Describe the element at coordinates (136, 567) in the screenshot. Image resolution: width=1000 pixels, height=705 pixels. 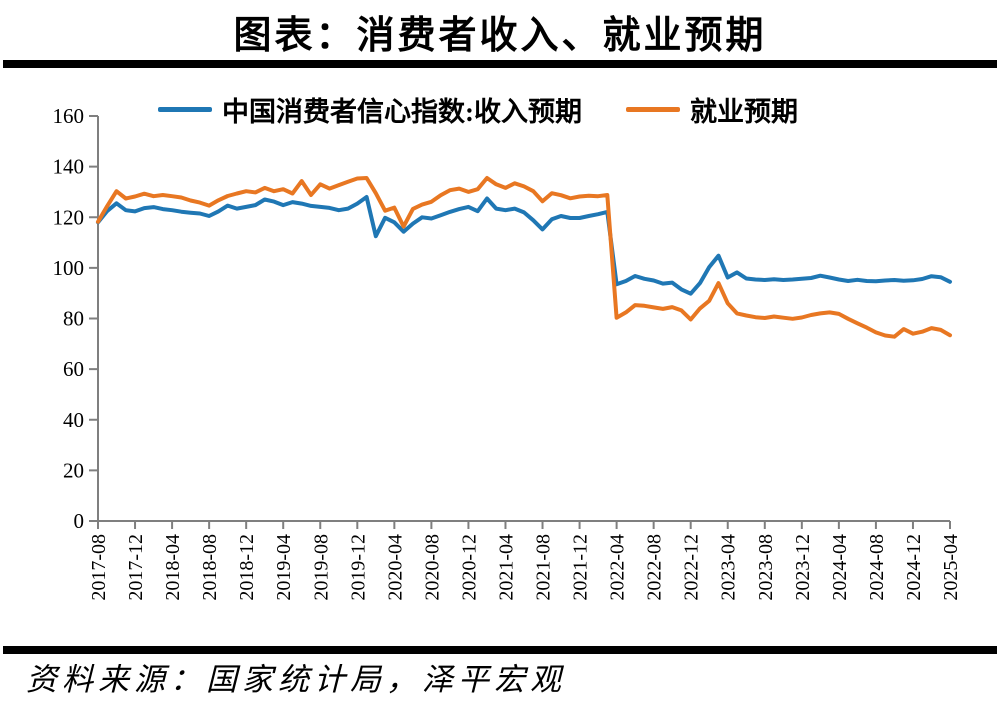
I see `x-tick-label: 2017-12` at that location.